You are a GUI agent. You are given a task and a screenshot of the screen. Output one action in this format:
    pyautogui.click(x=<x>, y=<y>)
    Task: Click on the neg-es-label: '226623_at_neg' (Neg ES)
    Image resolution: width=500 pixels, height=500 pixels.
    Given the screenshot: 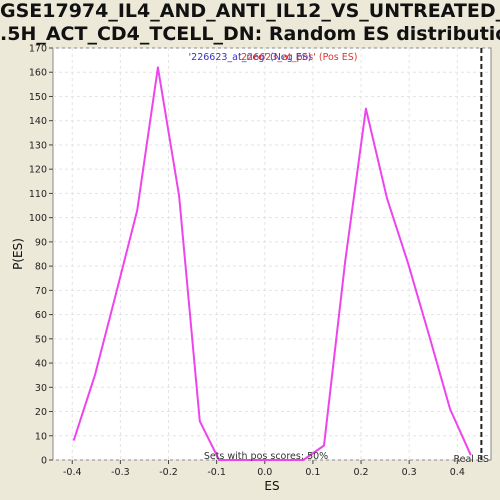 What is the action you would take?
    pyautogui.click(x=250, y=57)
    